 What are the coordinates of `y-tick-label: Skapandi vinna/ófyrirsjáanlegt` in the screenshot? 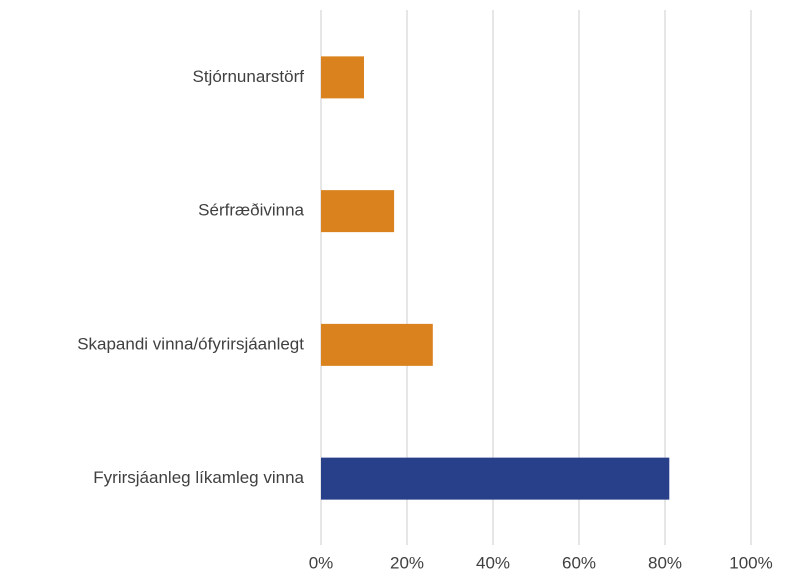 It's located at (190, 343).